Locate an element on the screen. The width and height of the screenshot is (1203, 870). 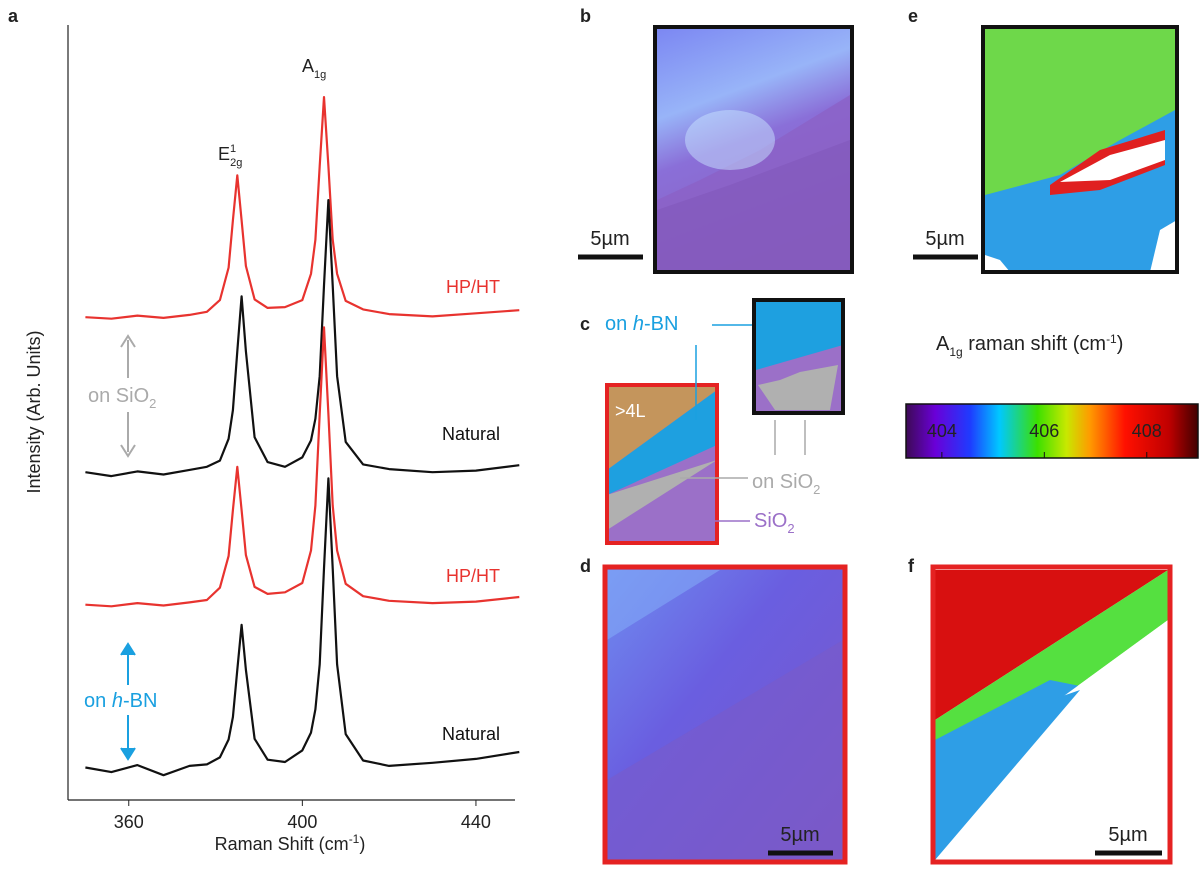
sio2-annotation: on SiO2 is located at coordinates (122, 396).